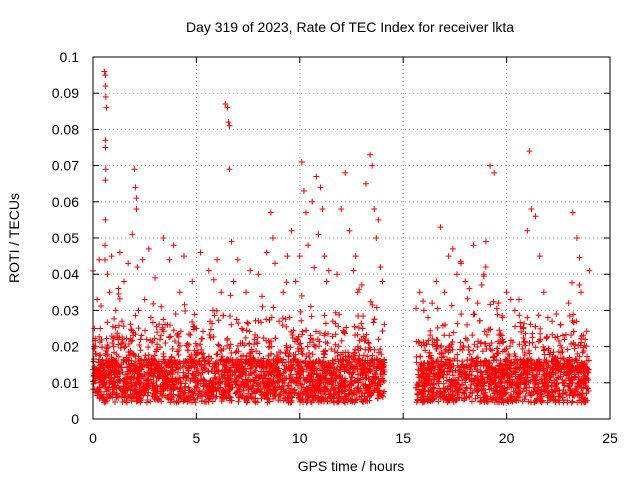 This screenshot has width=640, height=480. What do you see at coordinates (93, 438) in the screenshot?
I see `x-tick-label: 0` at bounding box center [93, 438].